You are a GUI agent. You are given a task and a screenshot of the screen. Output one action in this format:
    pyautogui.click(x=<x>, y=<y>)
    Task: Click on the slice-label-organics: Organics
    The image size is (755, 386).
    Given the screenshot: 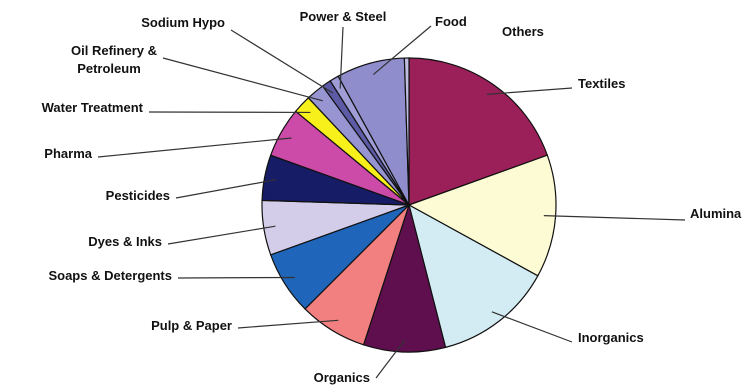 What is the action you would take?
    pyautogui.click(x=342, y=377)
    